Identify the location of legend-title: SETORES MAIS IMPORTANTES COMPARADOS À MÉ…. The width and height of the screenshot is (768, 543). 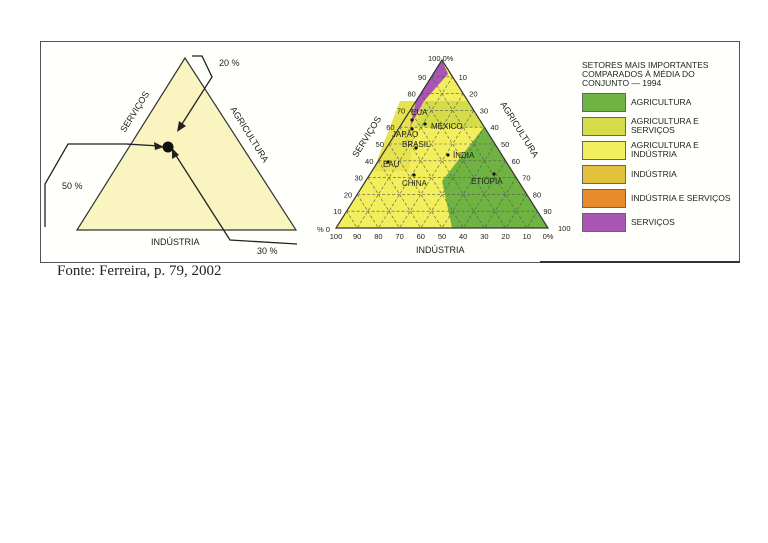
(645, 74).